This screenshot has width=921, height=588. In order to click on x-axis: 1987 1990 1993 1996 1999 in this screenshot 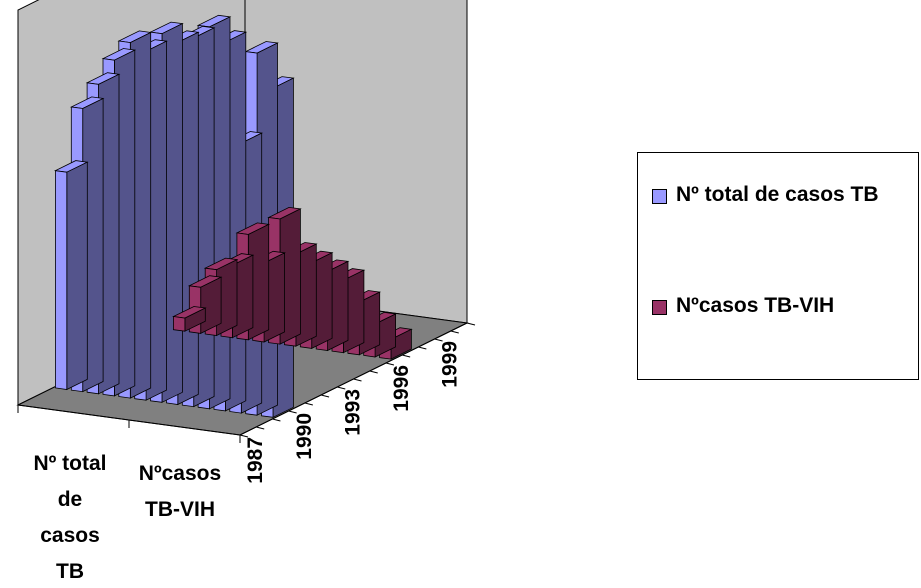, I will do `click(357, 403)`.